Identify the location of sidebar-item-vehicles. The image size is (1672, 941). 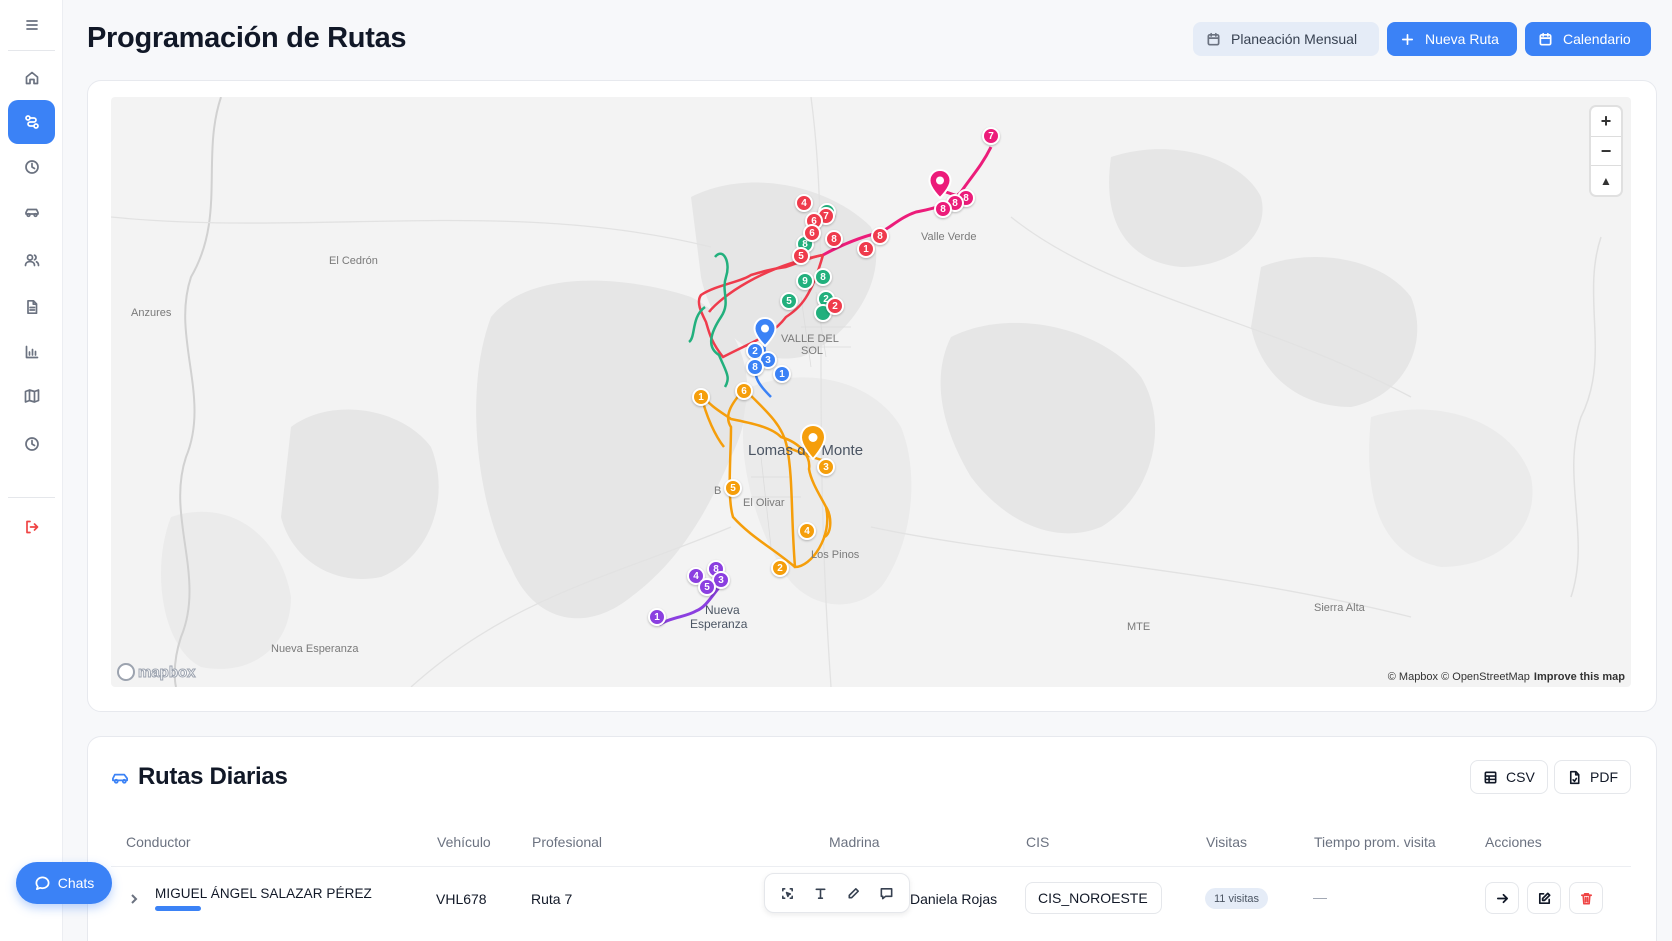
(31, 212).